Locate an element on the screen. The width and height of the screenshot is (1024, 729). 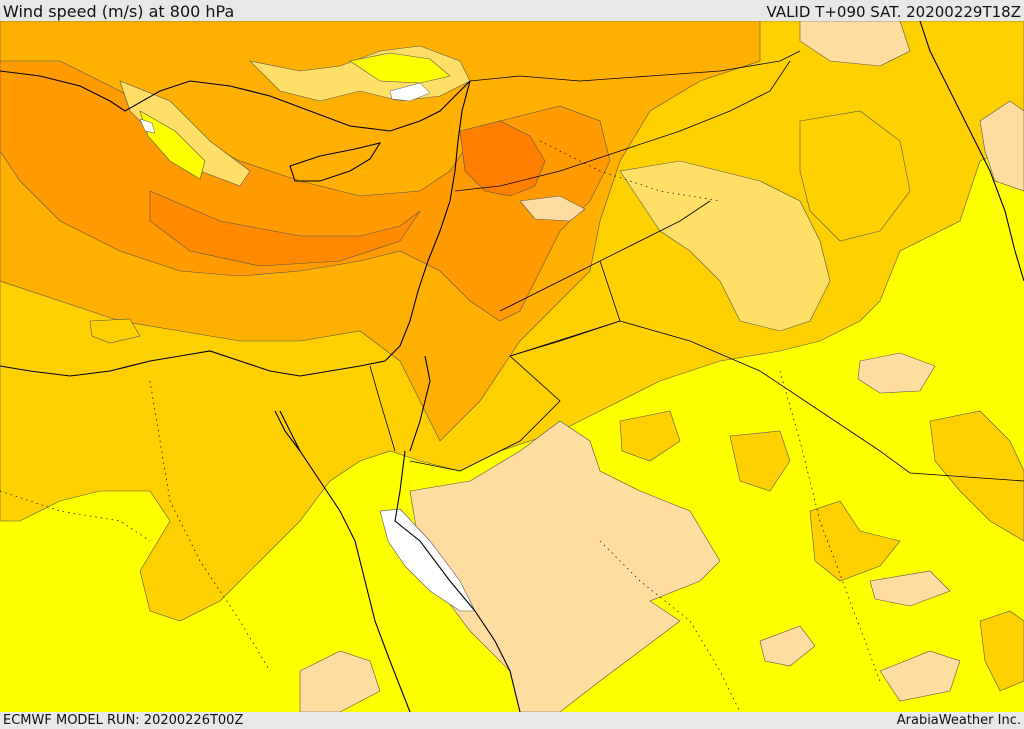
model-run: ECMWF MODEL RUN: 20200226T00Z is located at coordinates (123, 720).